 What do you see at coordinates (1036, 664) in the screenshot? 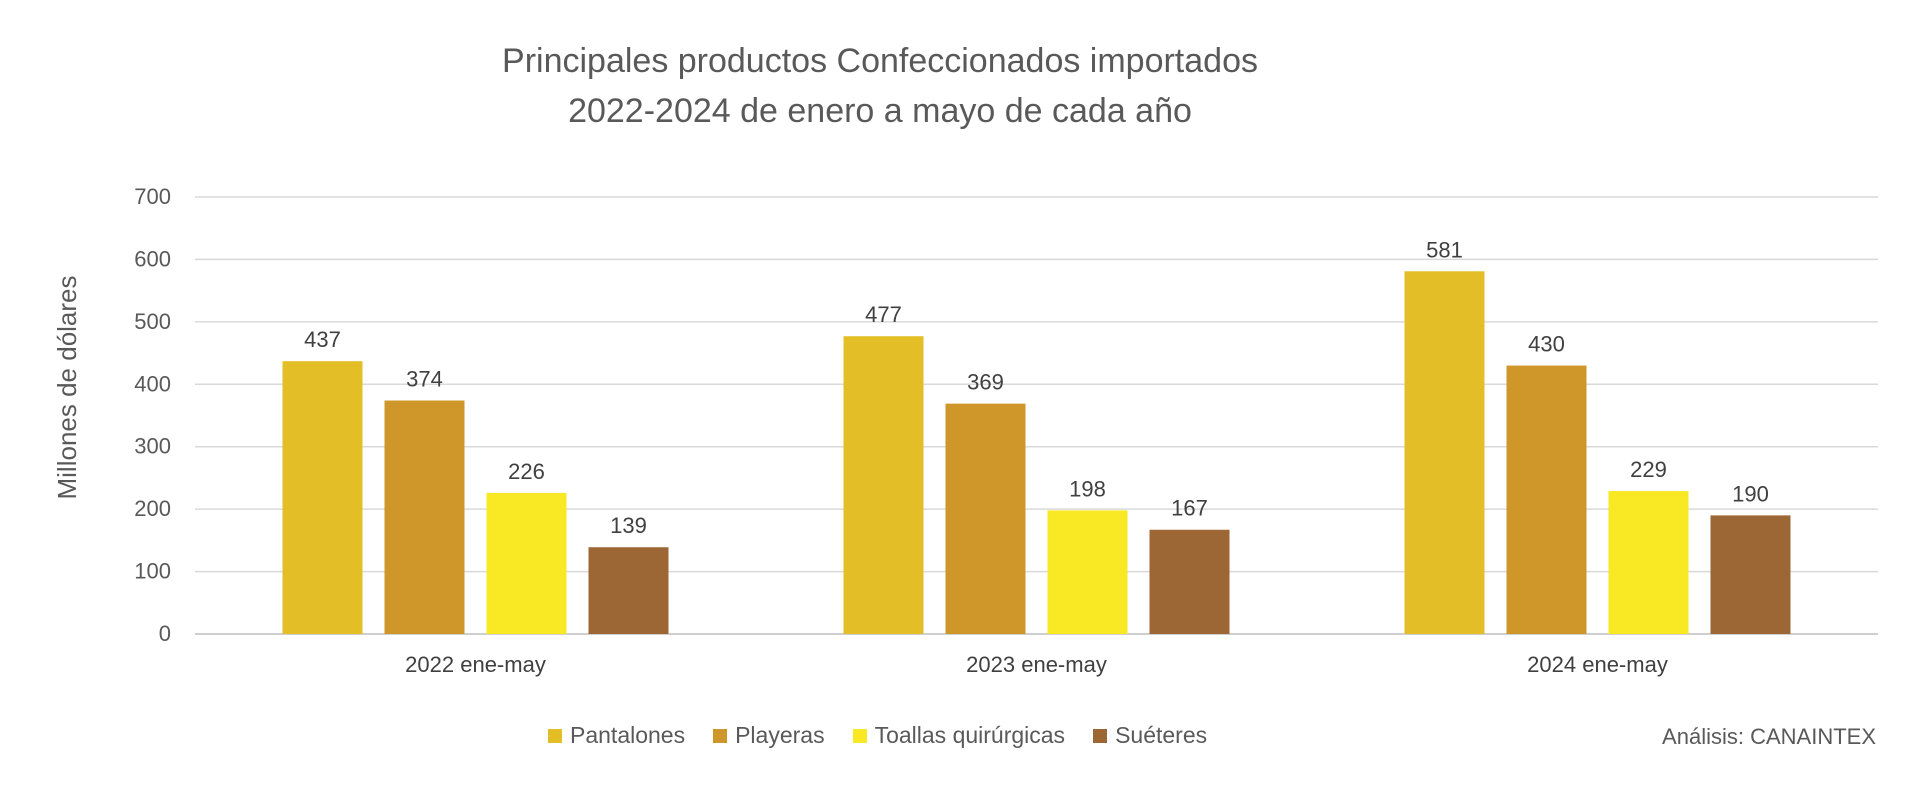
I see `x-category-label-1: 2023 ene-may` at bounding box center [1036, 664].